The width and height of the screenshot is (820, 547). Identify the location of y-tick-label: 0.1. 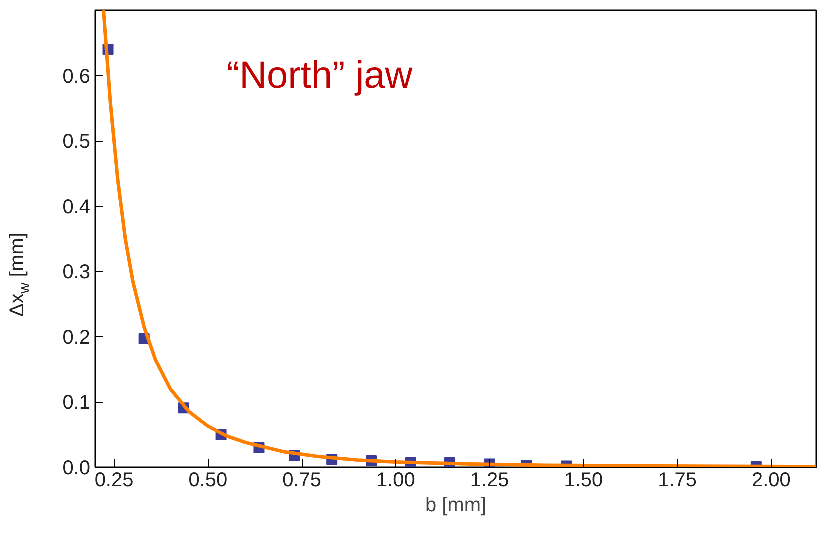
(76, 403).